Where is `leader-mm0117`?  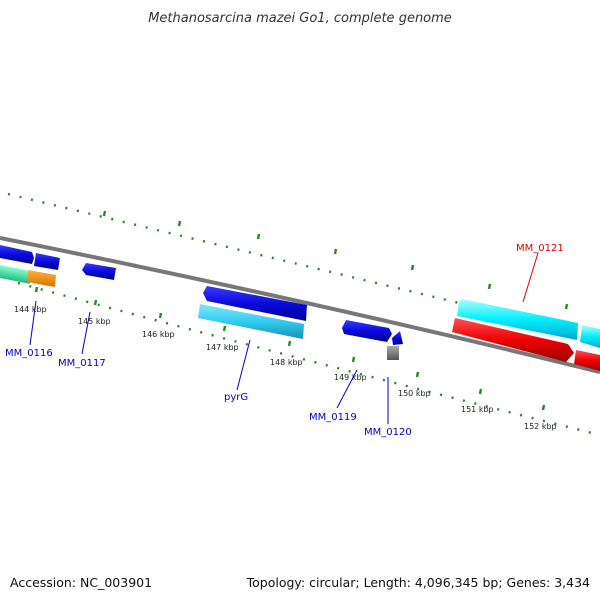 leader-mm0117 is located at coordinates (86, 333).